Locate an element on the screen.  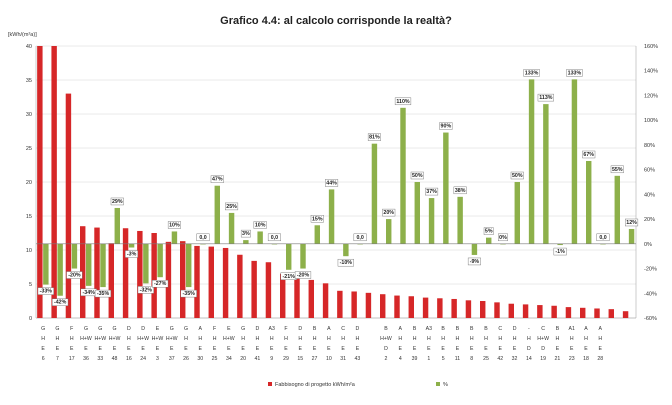
data-label: 44% is located at coordinates (331, 183).